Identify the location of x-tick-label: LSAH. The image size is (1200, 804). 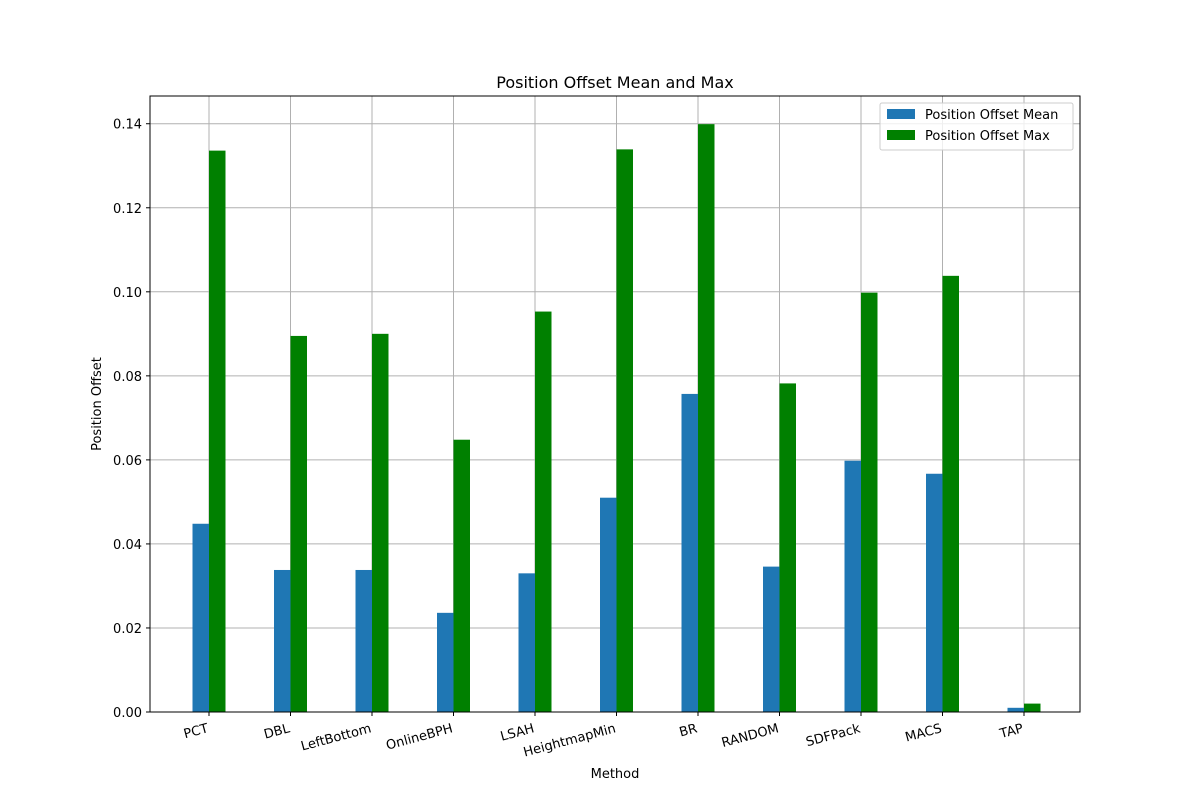
(517, 732).